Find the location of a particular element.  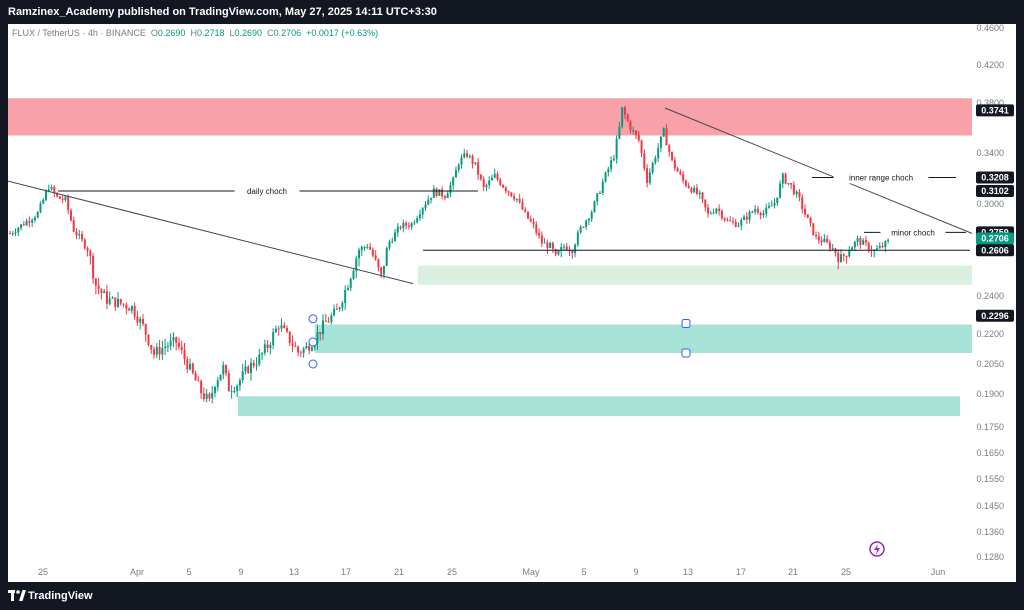

y-tick-label: 0.1650 is located at coordinates (990, 453).